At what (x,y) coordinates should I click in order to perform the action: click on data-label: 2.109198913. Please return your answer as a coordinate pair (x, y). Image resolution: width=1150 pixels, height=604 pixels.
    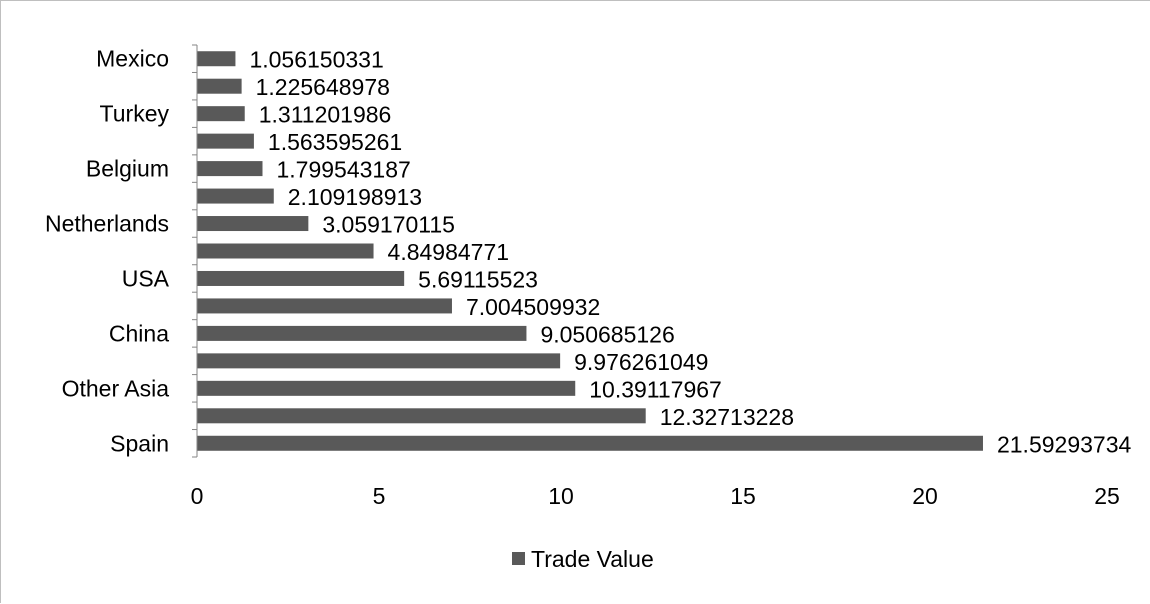
    Looking at the image, I should click on (355, 197).